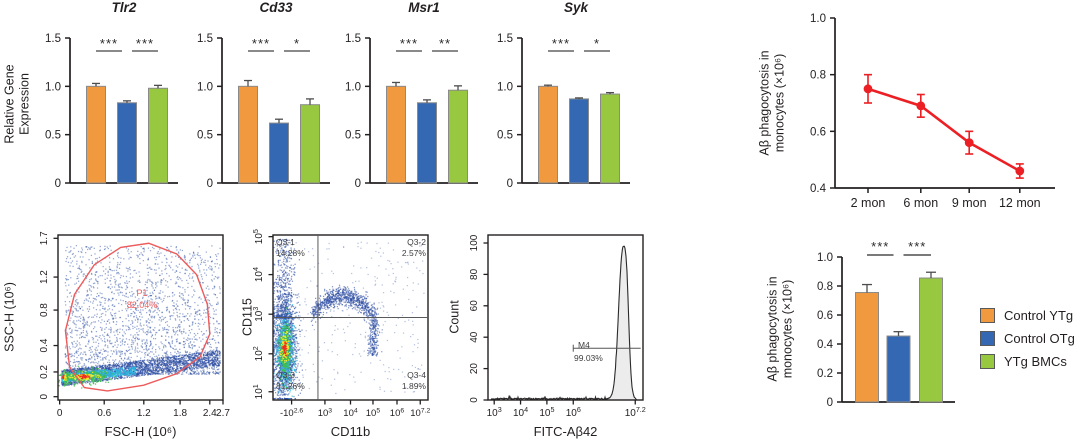  What do you see at coordinates (920, 203) in the screenshot?
I see `svg-text: 6 mon` at bounding box center [920, 203].